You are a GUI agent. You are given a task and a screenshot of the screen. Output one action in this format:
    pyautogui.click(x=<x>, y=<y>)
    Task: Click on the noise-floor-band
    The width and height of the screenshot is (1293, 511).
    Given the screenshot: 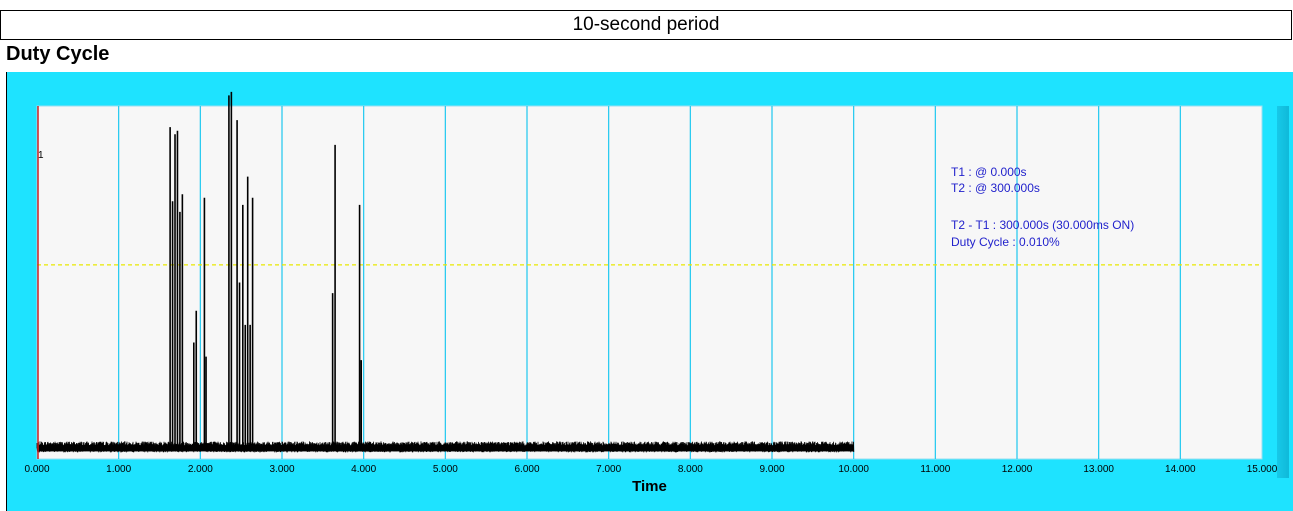 What is the action you would take?
    pyautogui.click(x=445, y=449)
    